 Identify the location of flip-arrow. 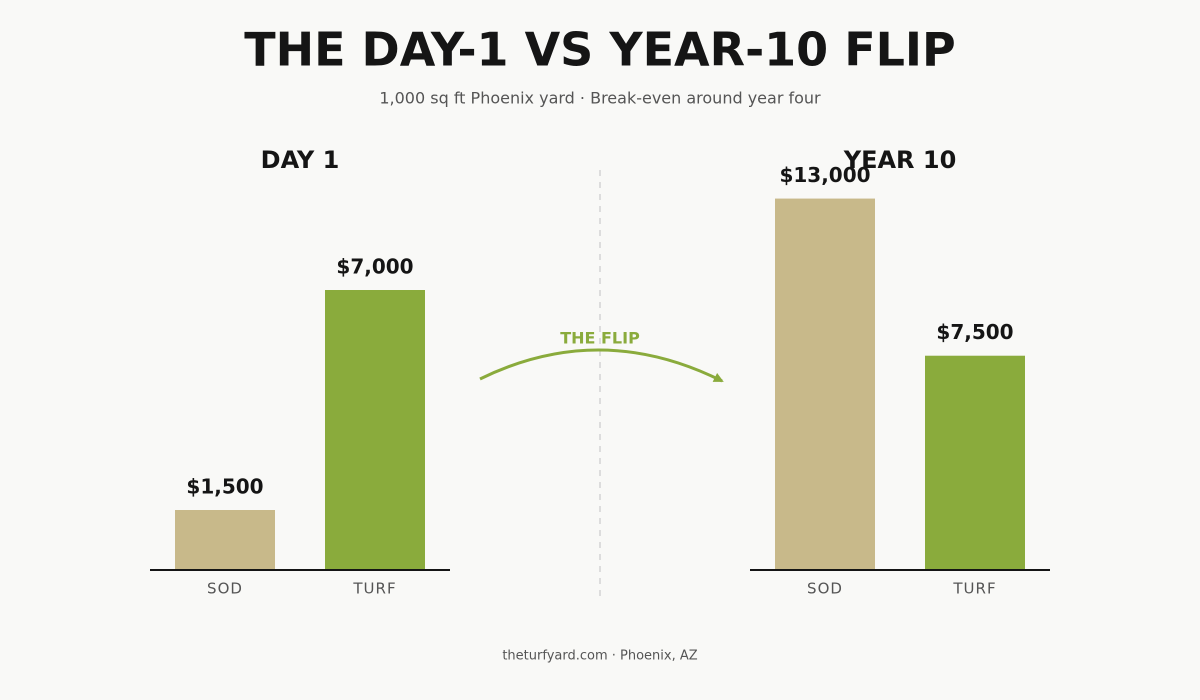
(601, 365).